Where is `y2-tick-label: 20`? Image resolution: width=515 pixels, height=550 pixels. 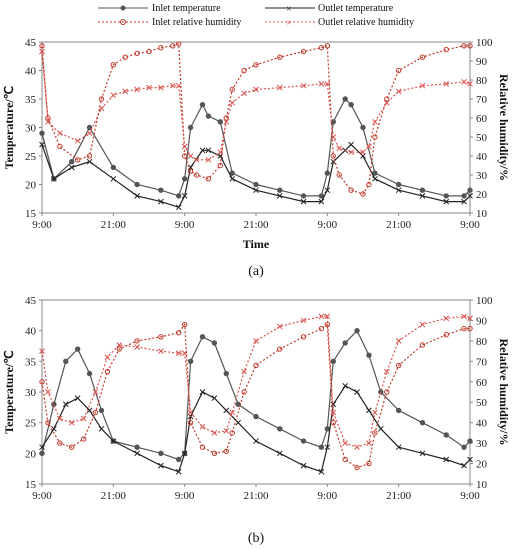 y2-tick-label: 20 is located at coordinates (482, 195).